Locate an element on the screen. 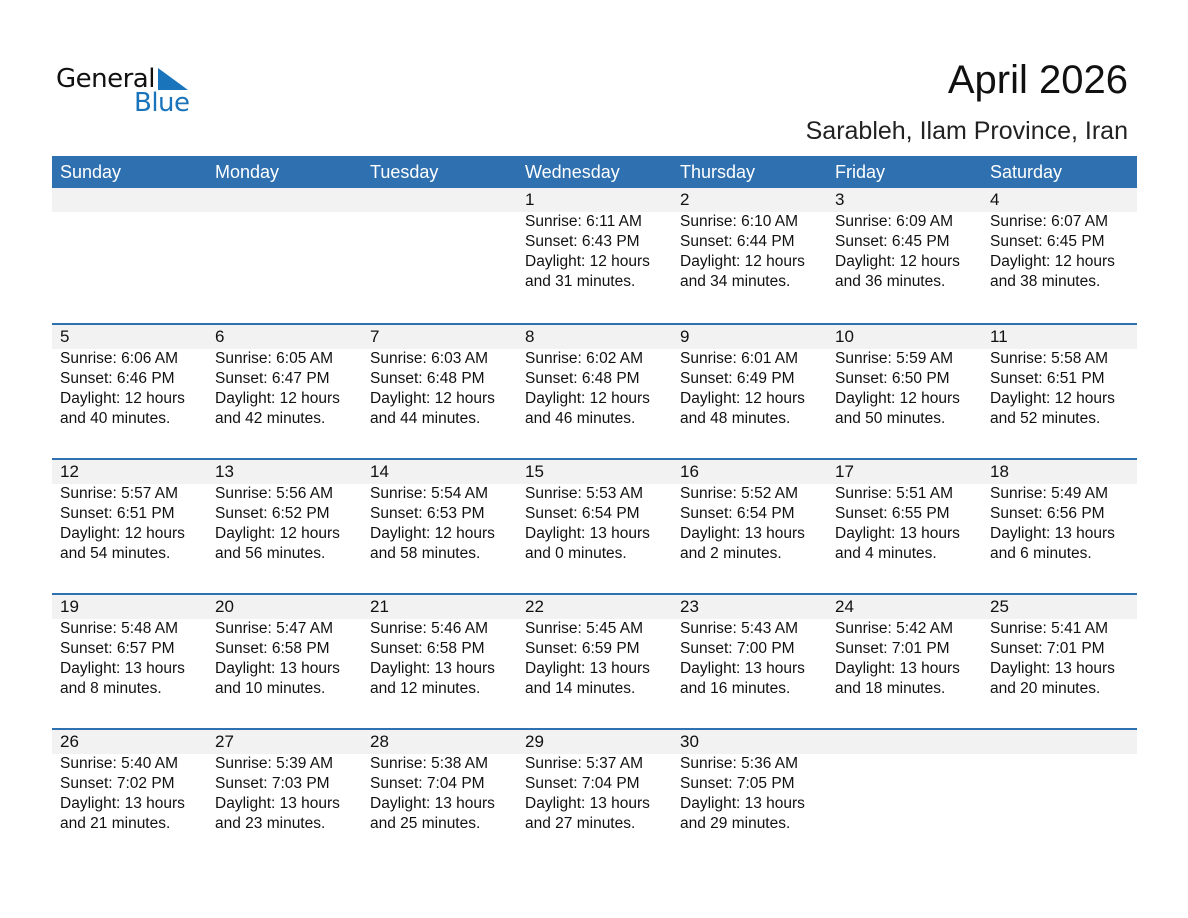 This screenshot has width=1188, height=918. day-number: 5 is located at coordinates (65, 336).